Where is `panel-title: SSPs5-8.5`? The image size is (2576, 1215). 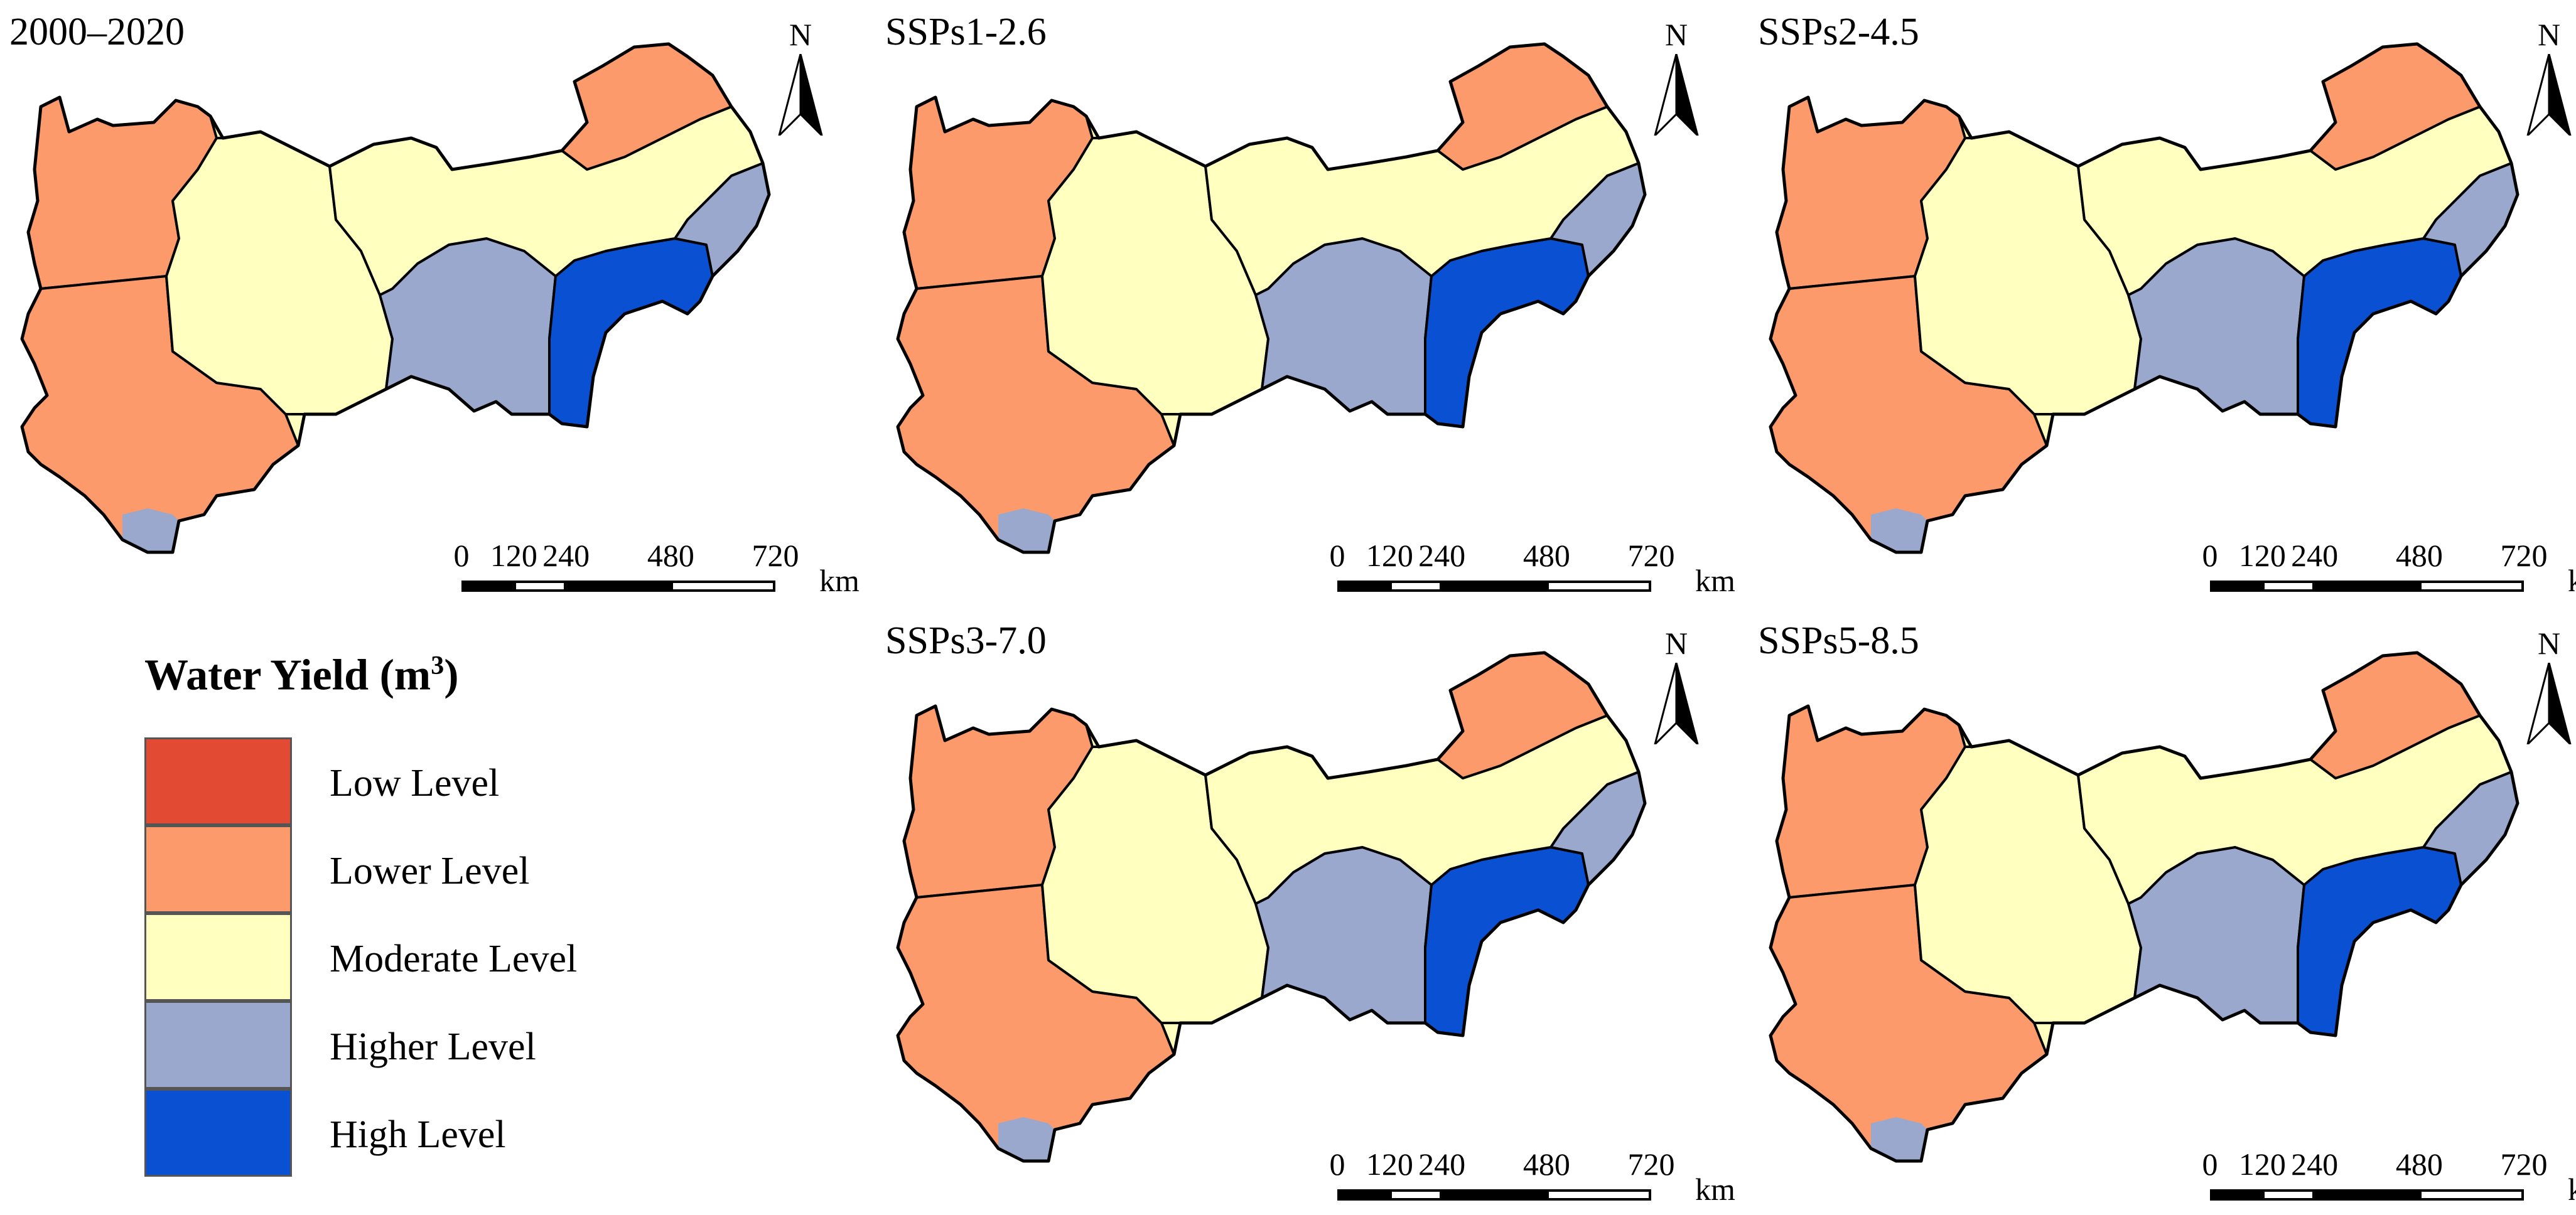
panel-title: SSPs5-8.5 is located at coordinates (1838, 640).